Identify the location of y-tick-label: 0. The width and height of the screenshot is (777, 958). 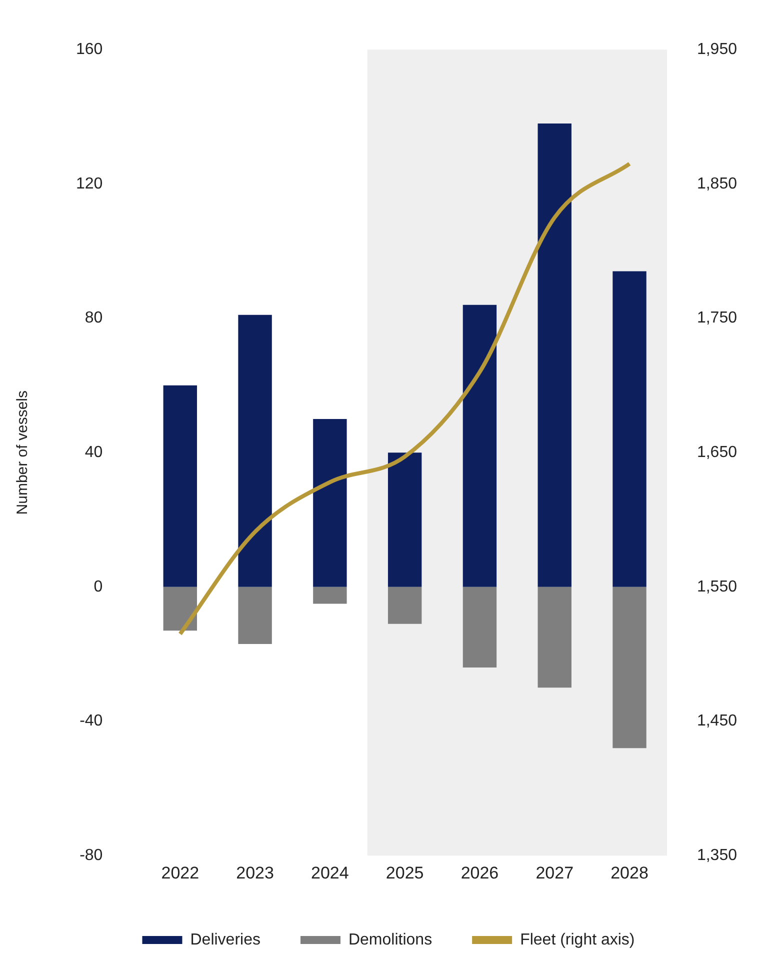
(98, 587).